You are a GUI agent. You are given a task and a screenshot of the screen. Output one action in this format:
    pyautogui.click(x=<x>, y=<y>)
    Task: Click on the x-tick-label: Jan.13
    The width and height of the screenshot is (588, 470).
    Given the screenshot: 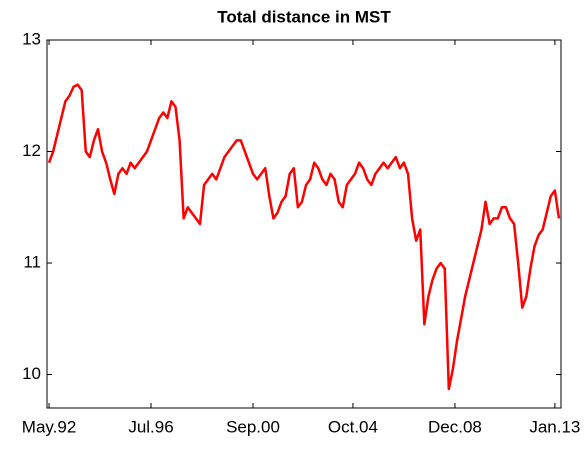 What is the action you would take?
    pyautogui.click(x=554, y=426)
    